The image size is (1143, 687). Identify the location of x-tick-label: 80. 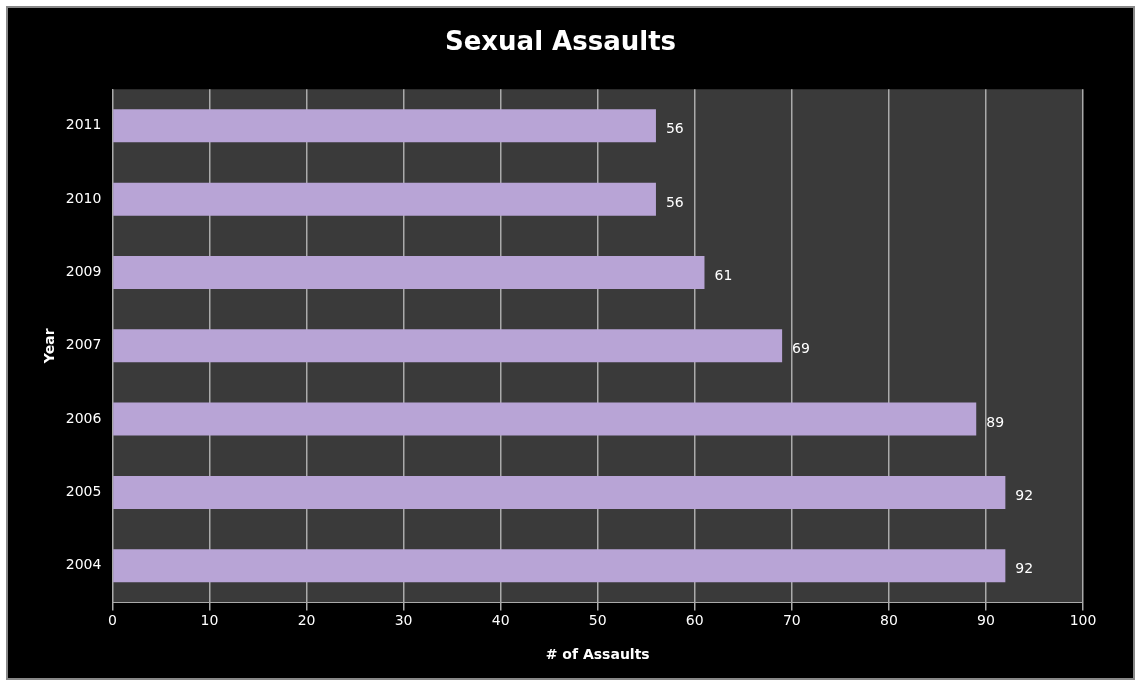
(888, 620).